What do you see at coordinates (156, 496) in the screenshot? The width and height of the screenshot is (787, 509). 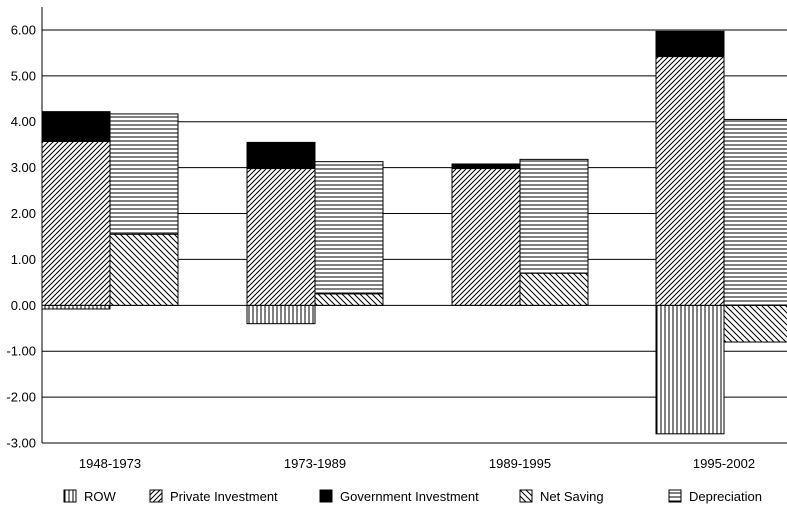 I see `legend-swatch-private-investment` at bounding box center [156, 496].